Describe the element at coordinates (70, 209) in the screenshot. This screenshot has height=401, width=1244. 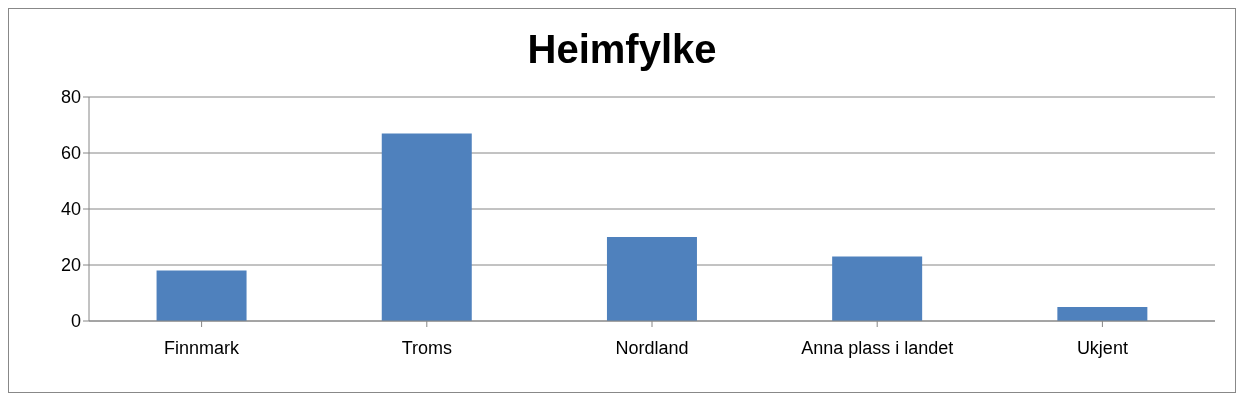
I see `y-tick-label: 40` at that location.